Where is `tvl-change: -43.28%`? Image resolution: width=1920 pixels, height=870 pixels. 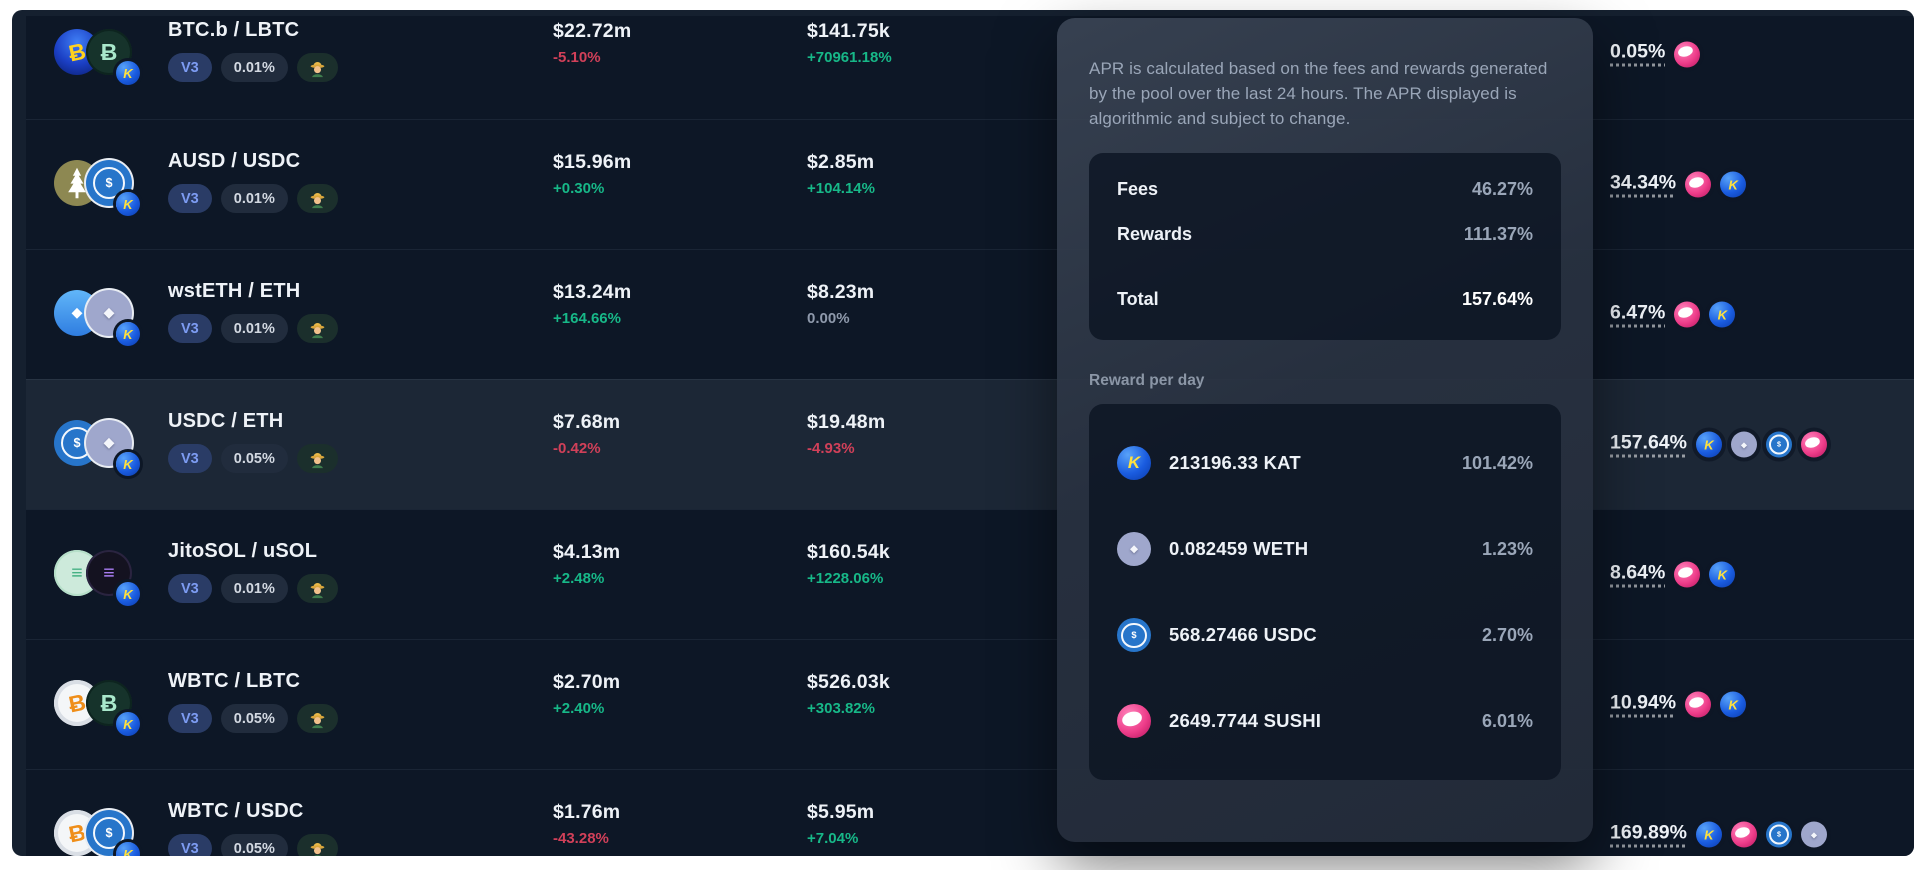
tvl-change: -43.28% is located at coordinates (581, 838).